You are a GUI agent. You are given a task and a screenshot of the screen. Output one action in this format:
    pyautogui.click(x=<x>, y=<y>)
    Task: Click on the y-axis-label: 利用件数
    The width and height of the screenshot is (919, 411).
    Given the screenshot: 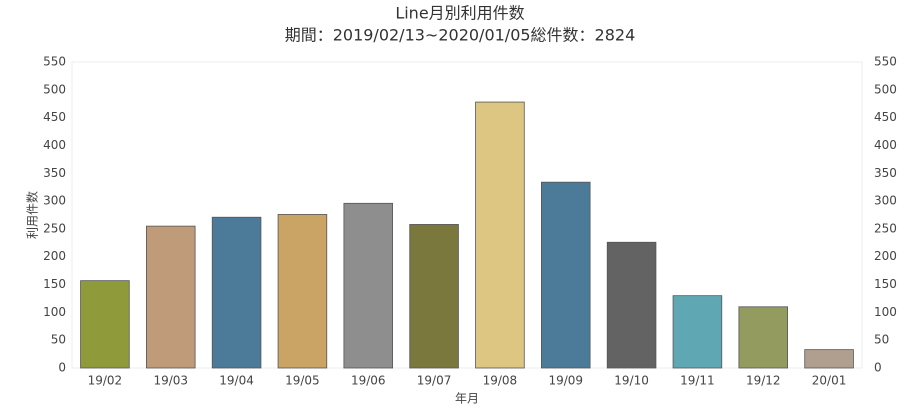 What is the action you would take?
    pyautogui.click(x=32, y=215)
    